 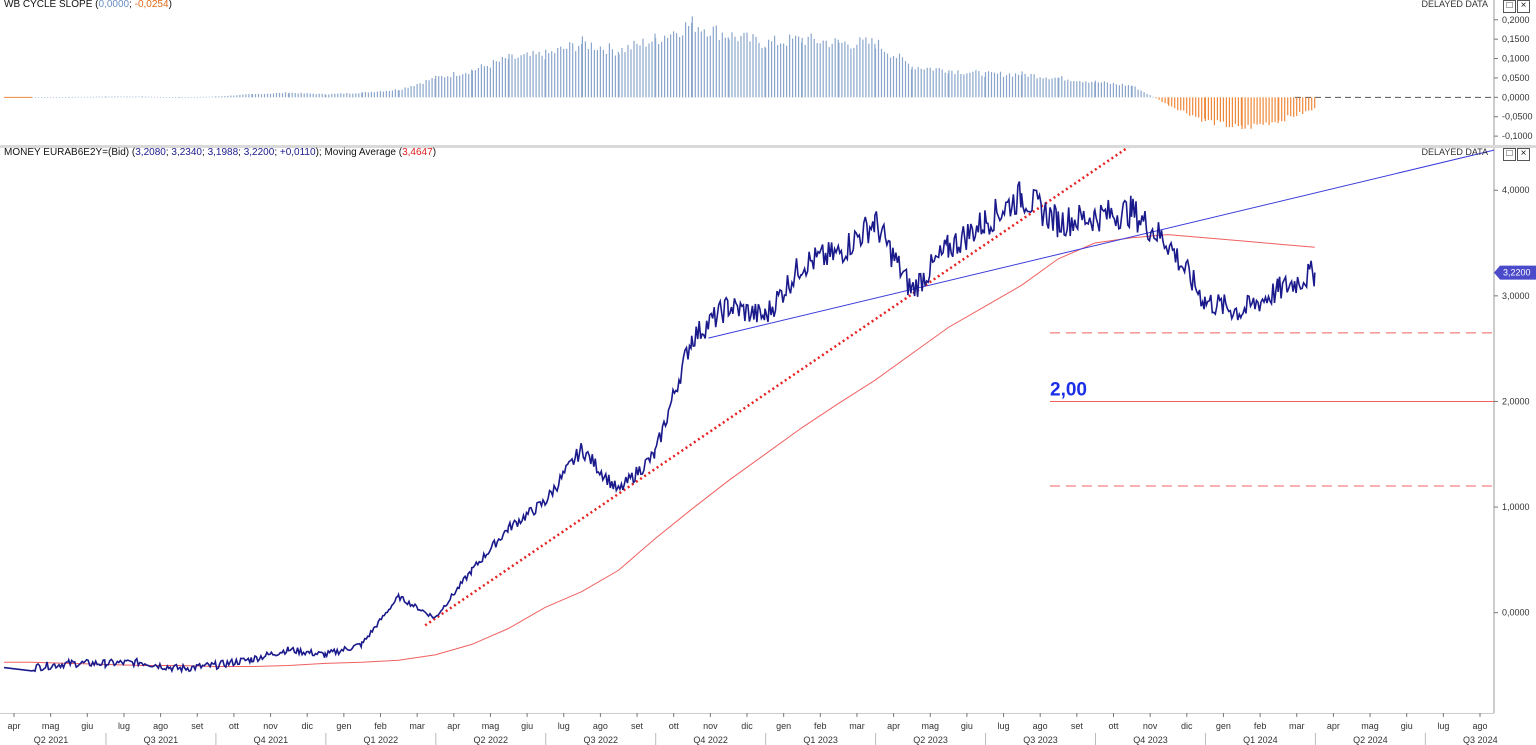 What do you see at coordinates (88, 5) in the screenshot?
I see `cycle-slope-legend: WB CYCLE SLOPE (0,0000; -0,0254)` at bounding box center [88, 5].